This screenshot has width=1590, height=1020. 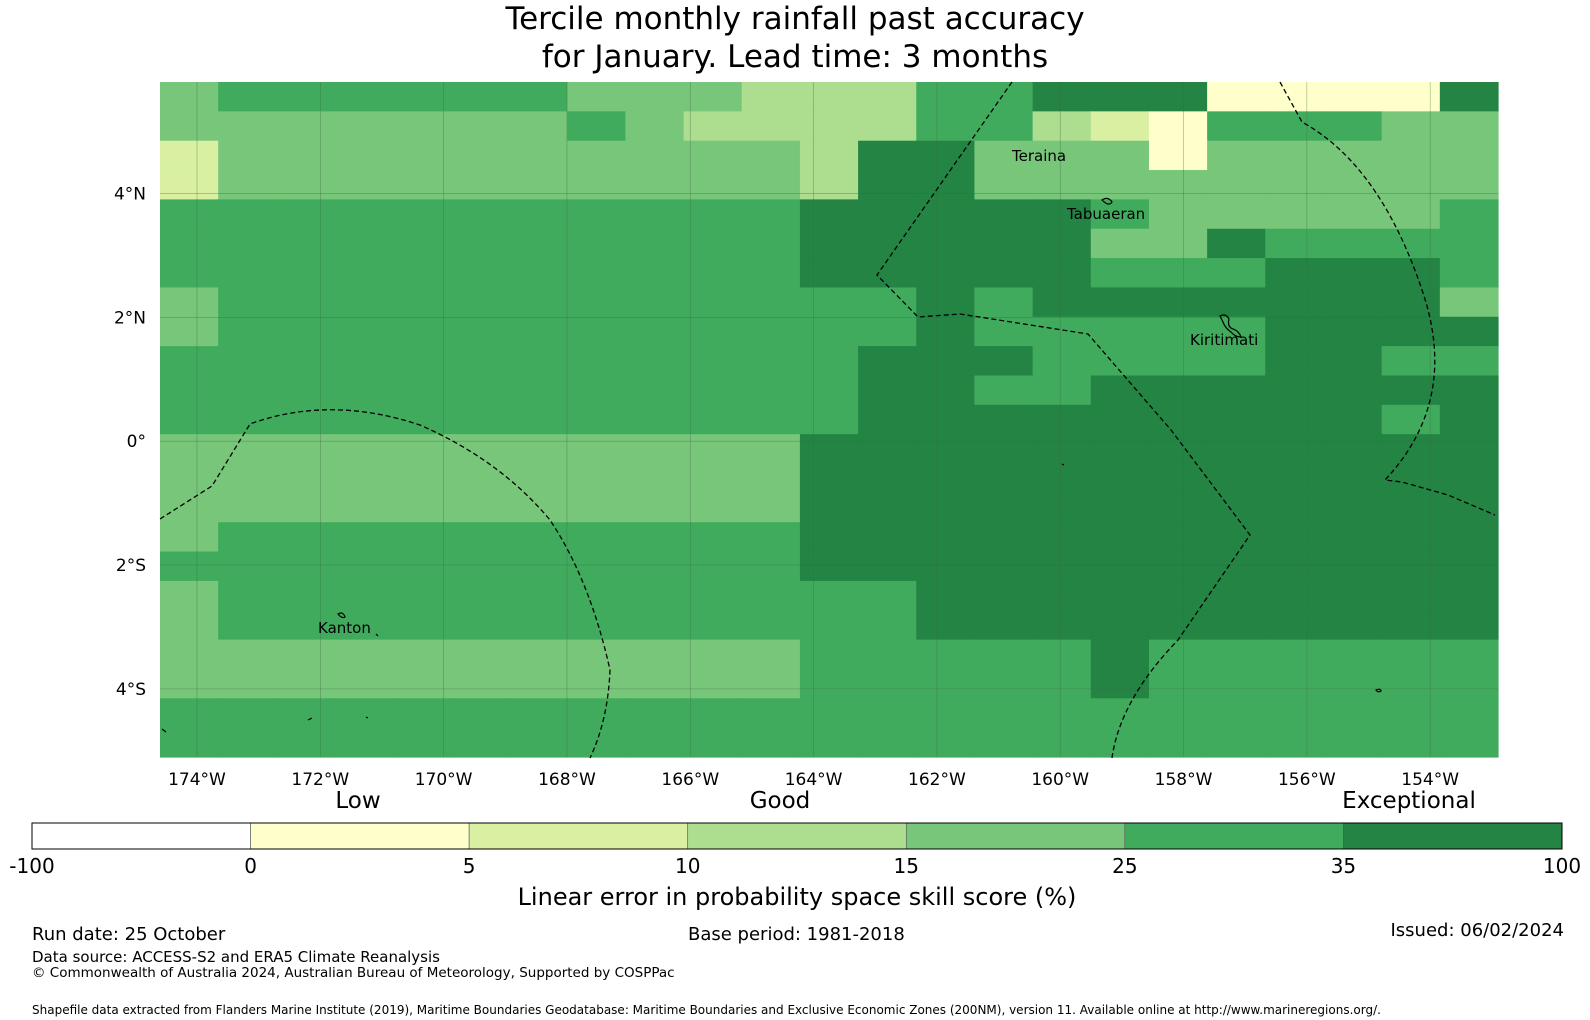 What do you see at coordinates (1224, 340) in the screenshot?
I see `place-label-kiritimati: Kiritimati` at bounding box center [1224, 340].